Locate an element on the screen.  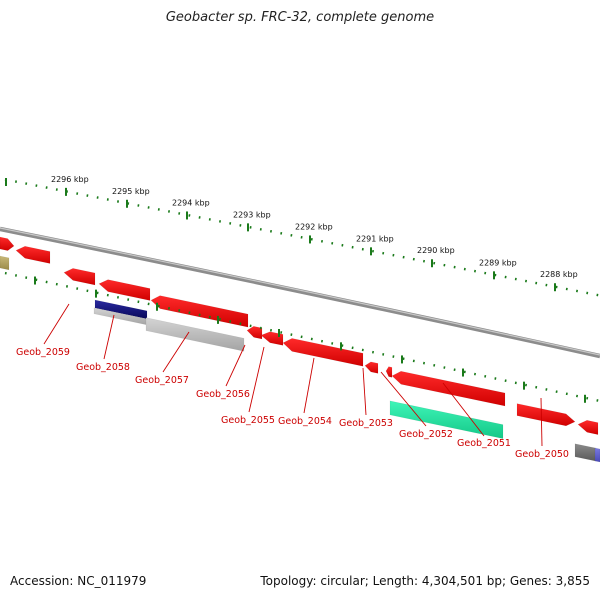
gene-label: Geob_2052 is located at coordinates (426, 434).